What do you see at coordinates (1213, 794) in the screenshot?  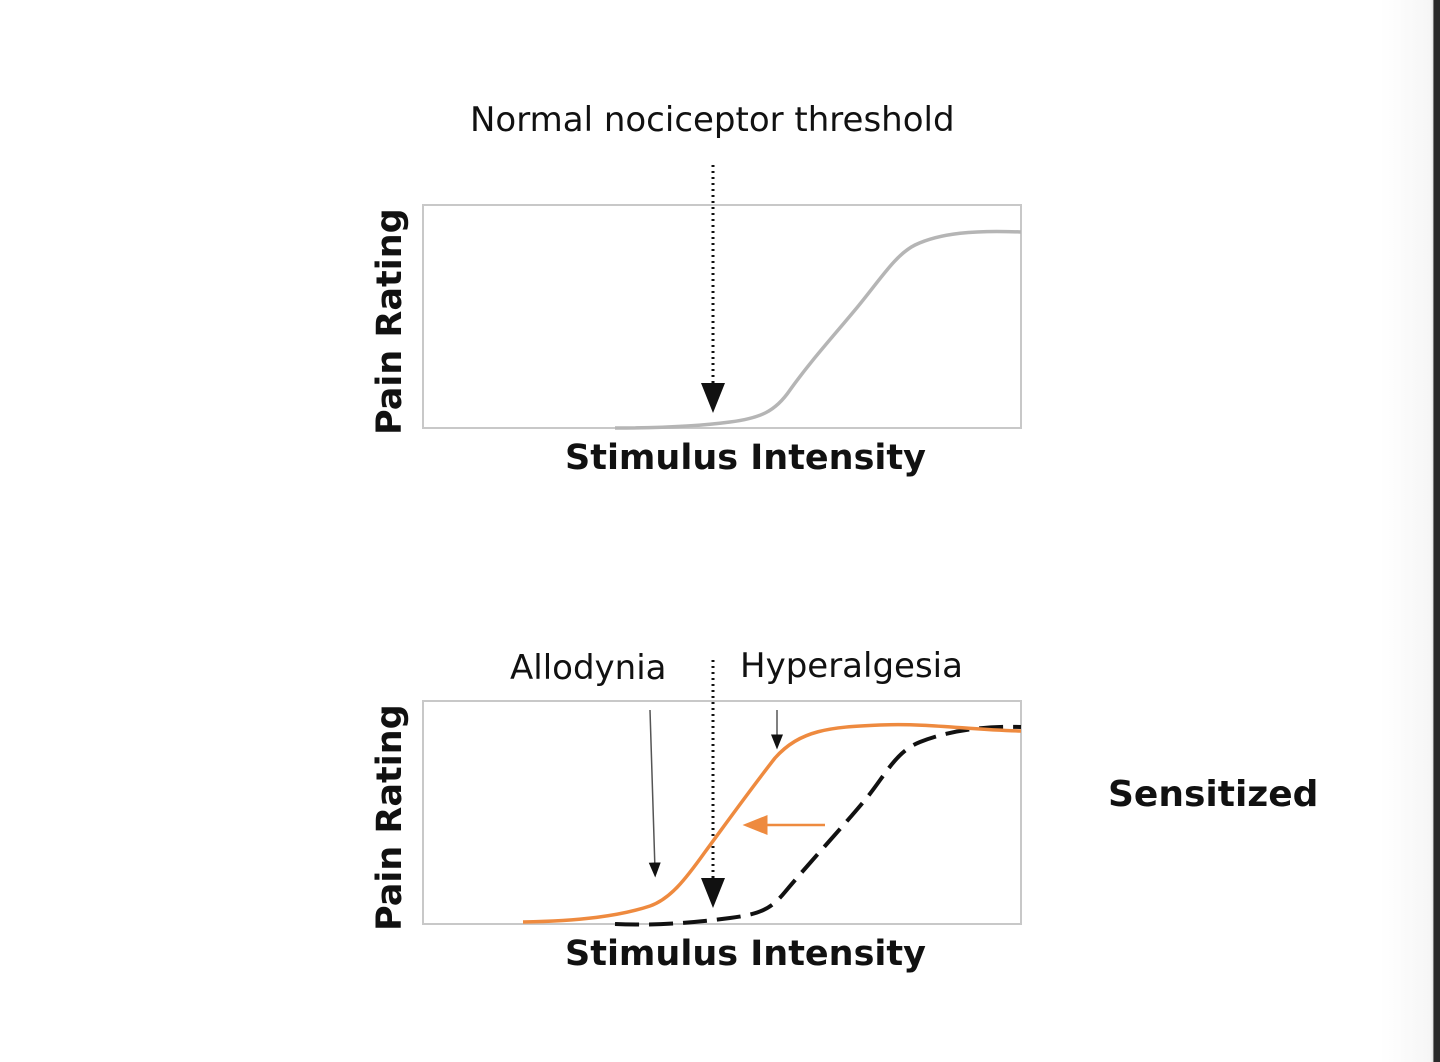 I see `sensitized-label: Sensitized` at bounding box center [1213, 794].